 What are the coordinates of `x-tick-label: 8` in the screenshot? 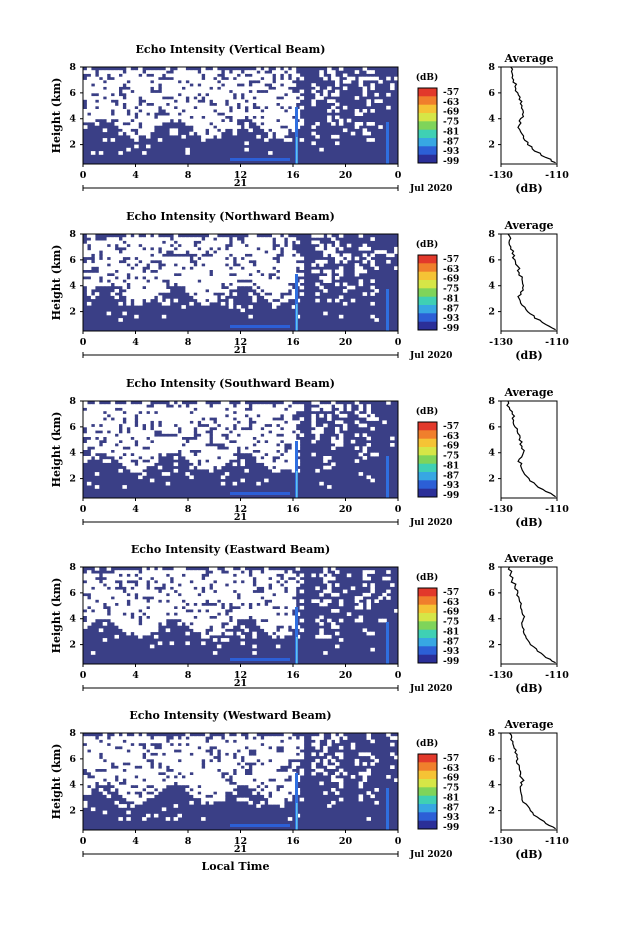 It's located at (188, 841).